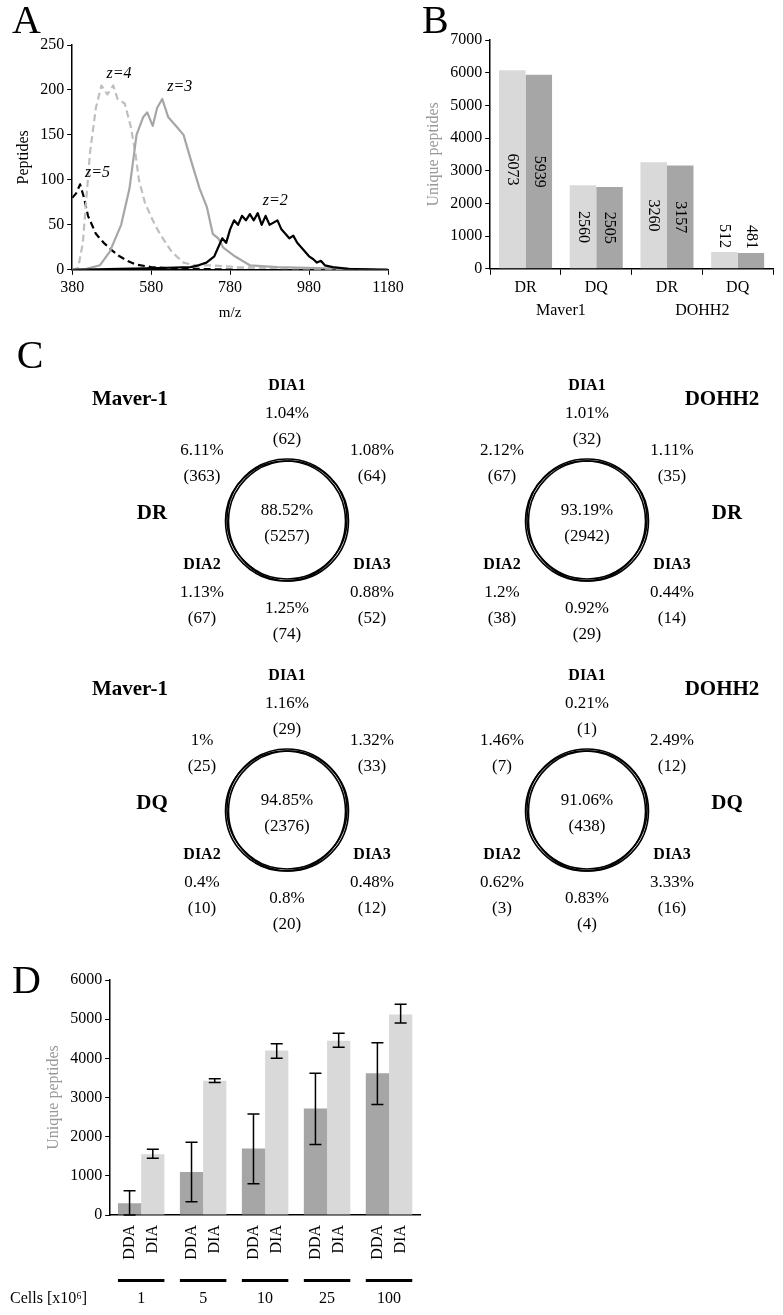  What do you see at coordinates (309, 286) in the screenshot?
I see `x-tick-label: 980` at bounding box center [309, 286].